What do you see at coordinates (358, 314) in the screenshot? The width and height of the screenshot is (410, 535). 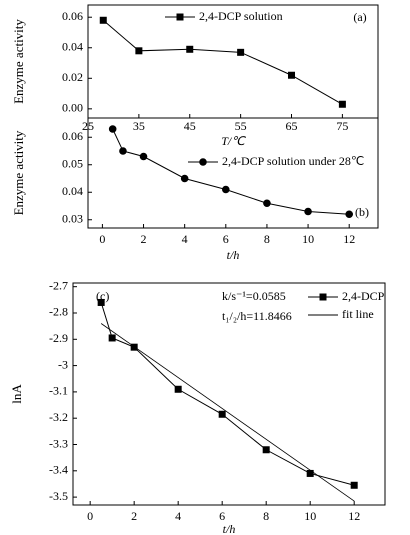 I see `legend-label: fit line` at bounding box center [358, 314].